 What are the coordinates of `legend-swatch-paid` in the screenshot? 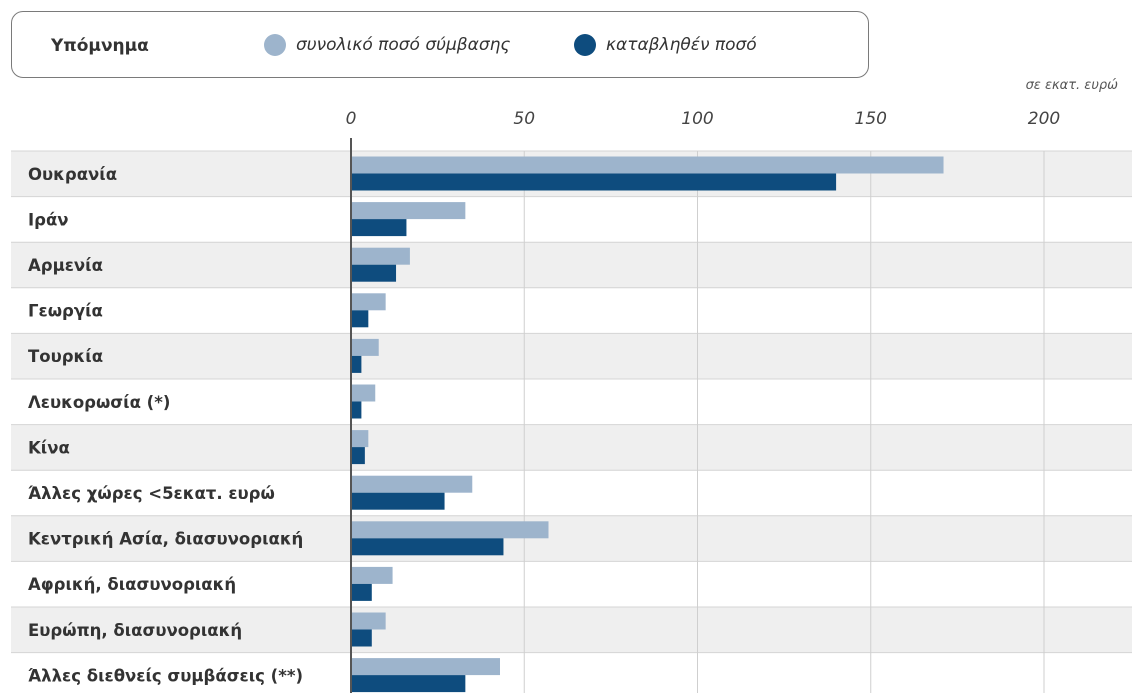 It's located at (585, 45).